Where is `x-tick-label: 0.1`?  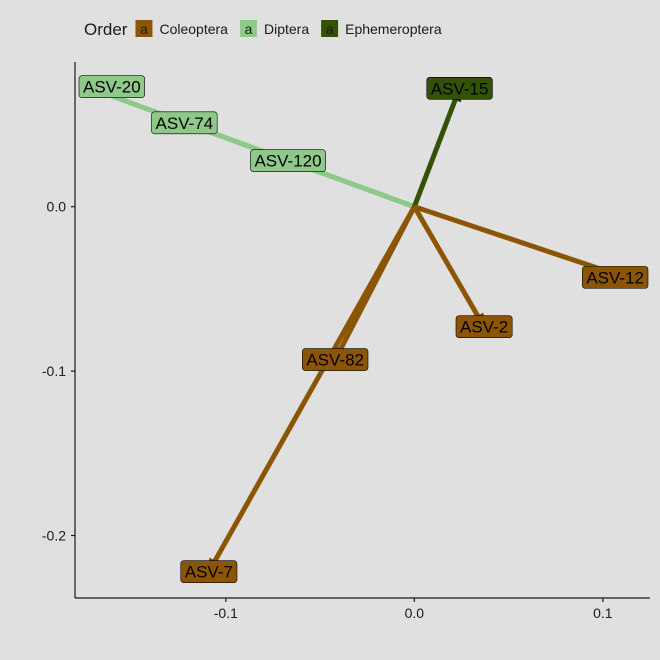 x-tick-label: 0.1 is located at coordinates (603, 613).